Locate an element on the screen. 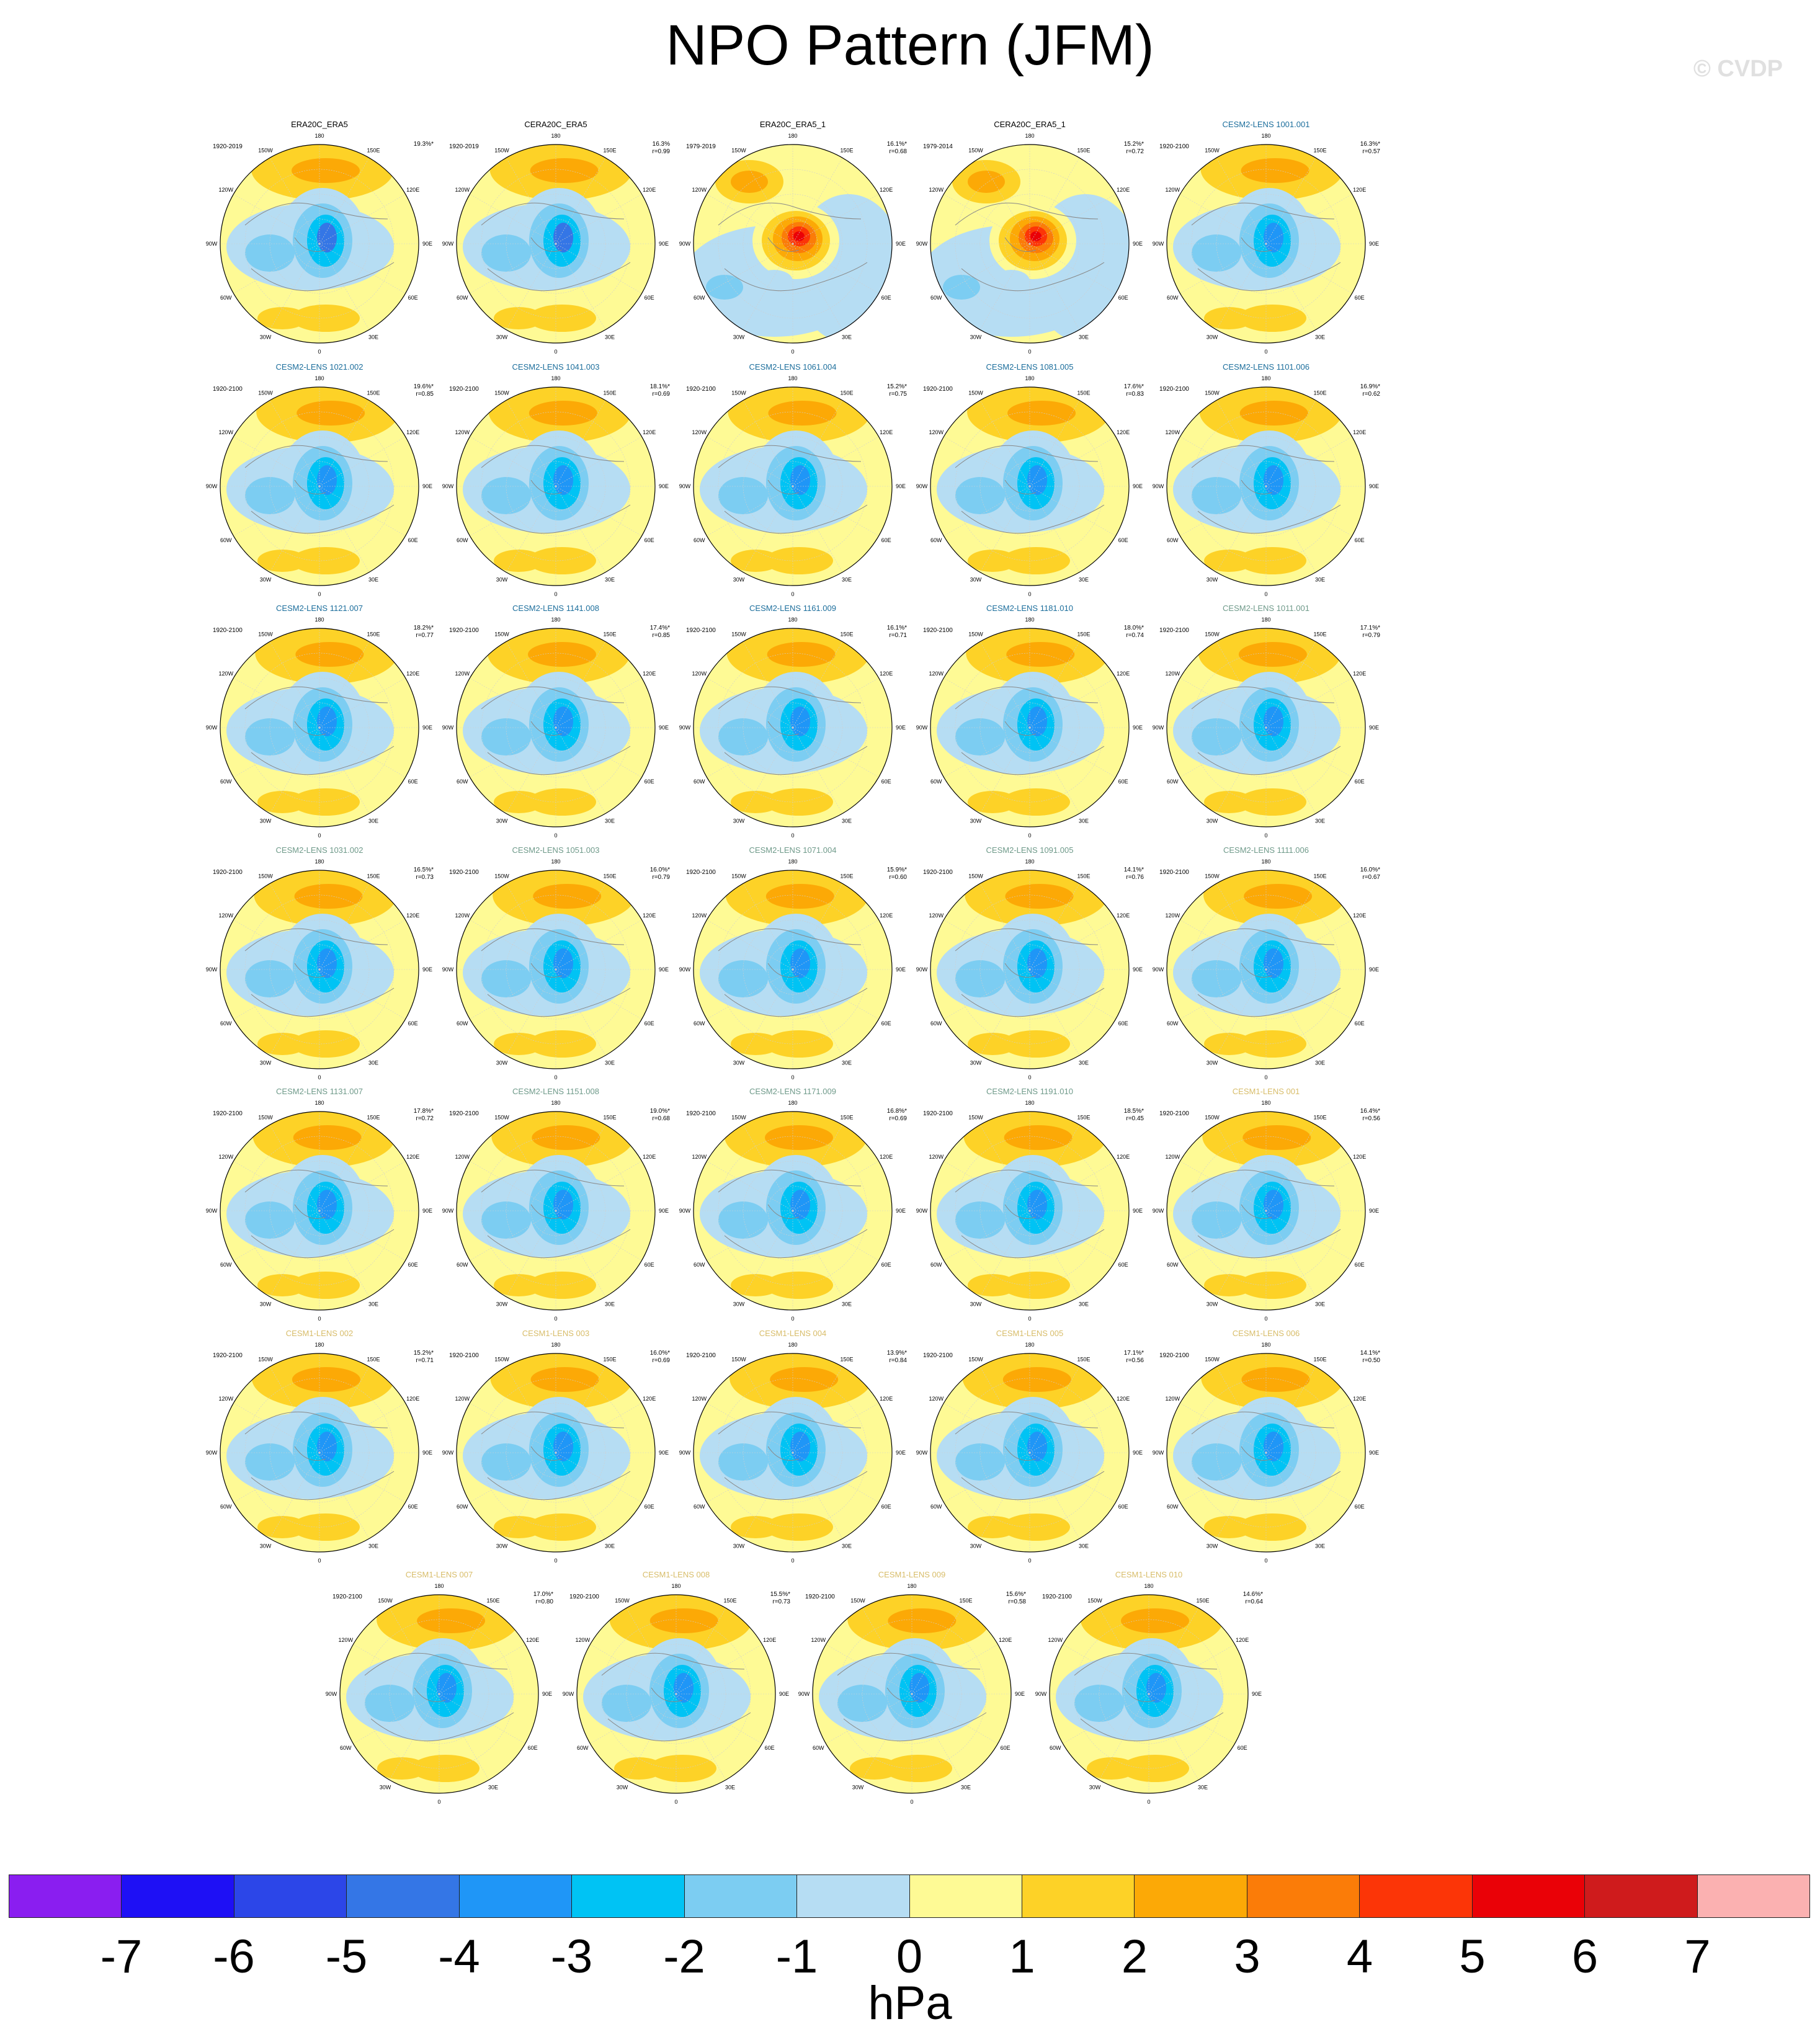 Image resolution: width=1820 pixels, height=2037 pixels. panel-title: CESM2-LENS 1131.007 is located at coordinates (319, 1091).